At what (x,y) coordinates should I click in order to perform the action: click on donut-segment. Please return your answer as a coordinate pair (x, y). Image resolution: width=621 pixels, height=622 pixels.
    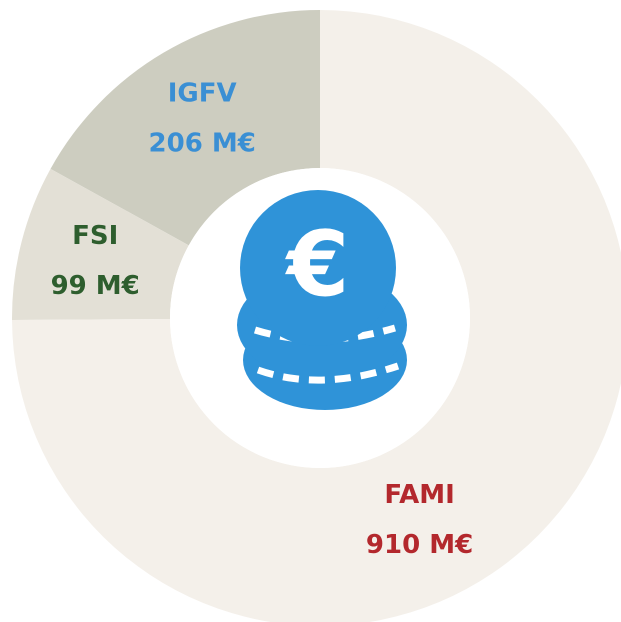
    Looking at the image, I should click on (100, 244).